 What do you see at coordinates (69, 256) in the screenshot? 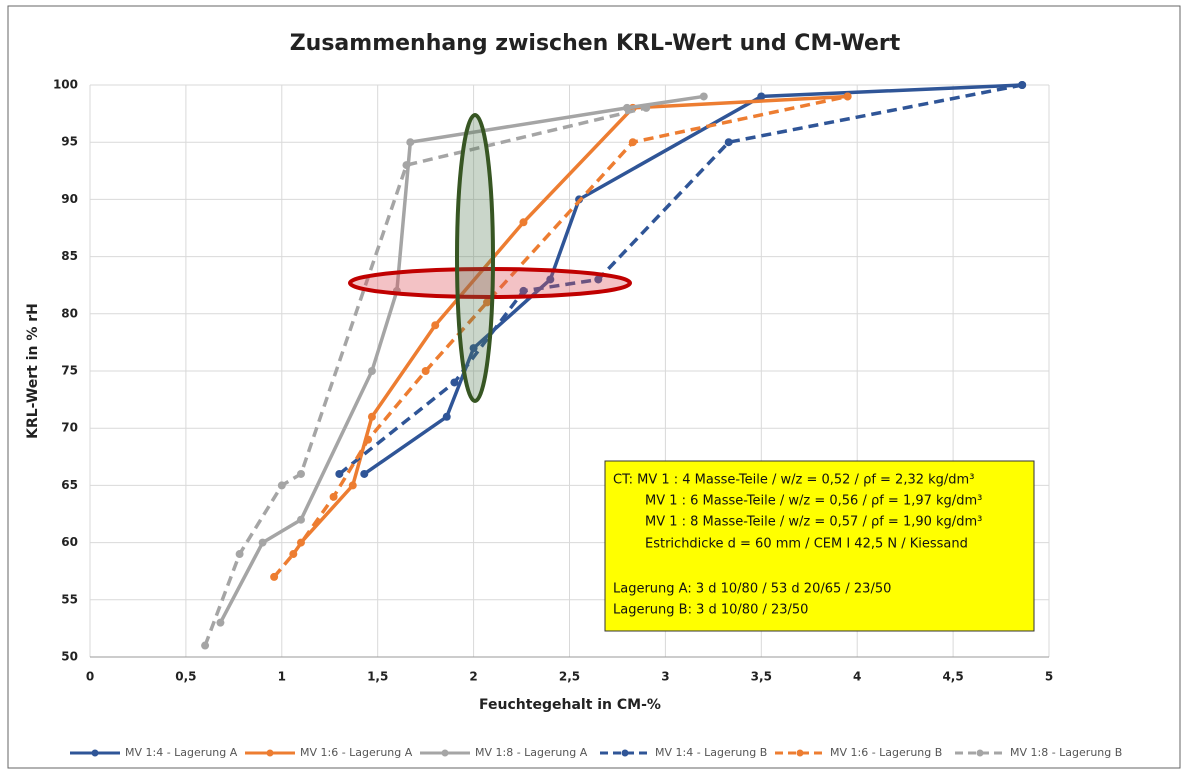
I see `y-tick-label: 85` at bounding box center [69, 256].